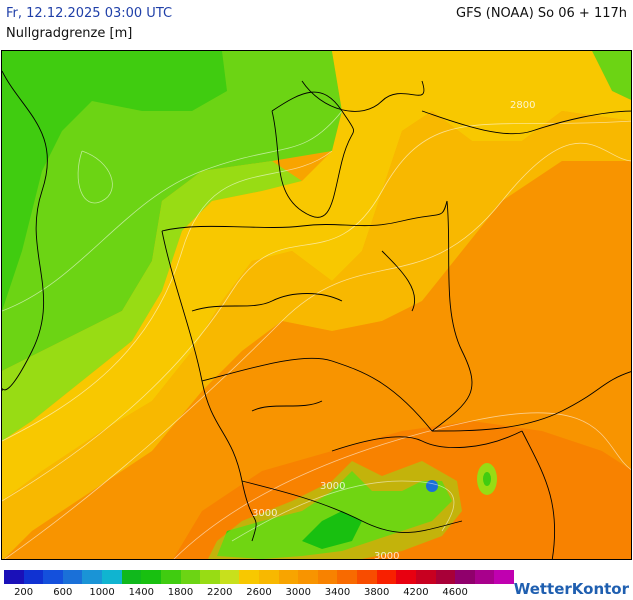 The image size is (633, 600). Describe the element at coordinates (24, 592) in the screenshot. I see `legend-label: 200` at that location.